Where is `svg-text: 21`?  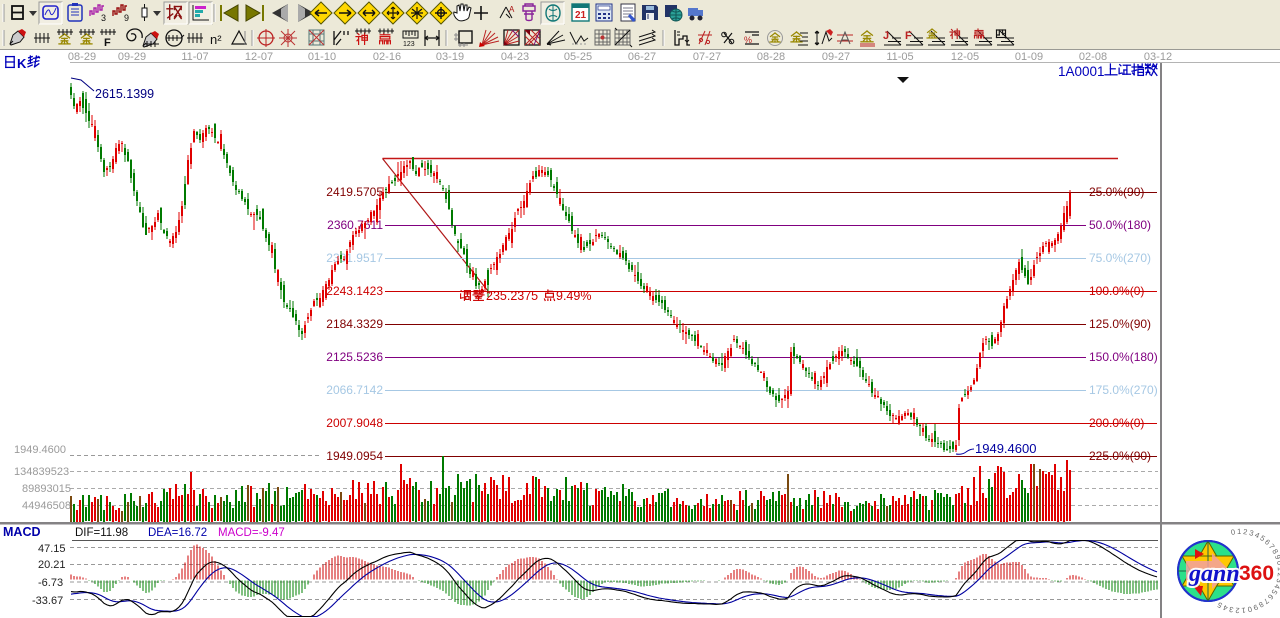 svg-text: 21 is located at coordinates (581, 15).